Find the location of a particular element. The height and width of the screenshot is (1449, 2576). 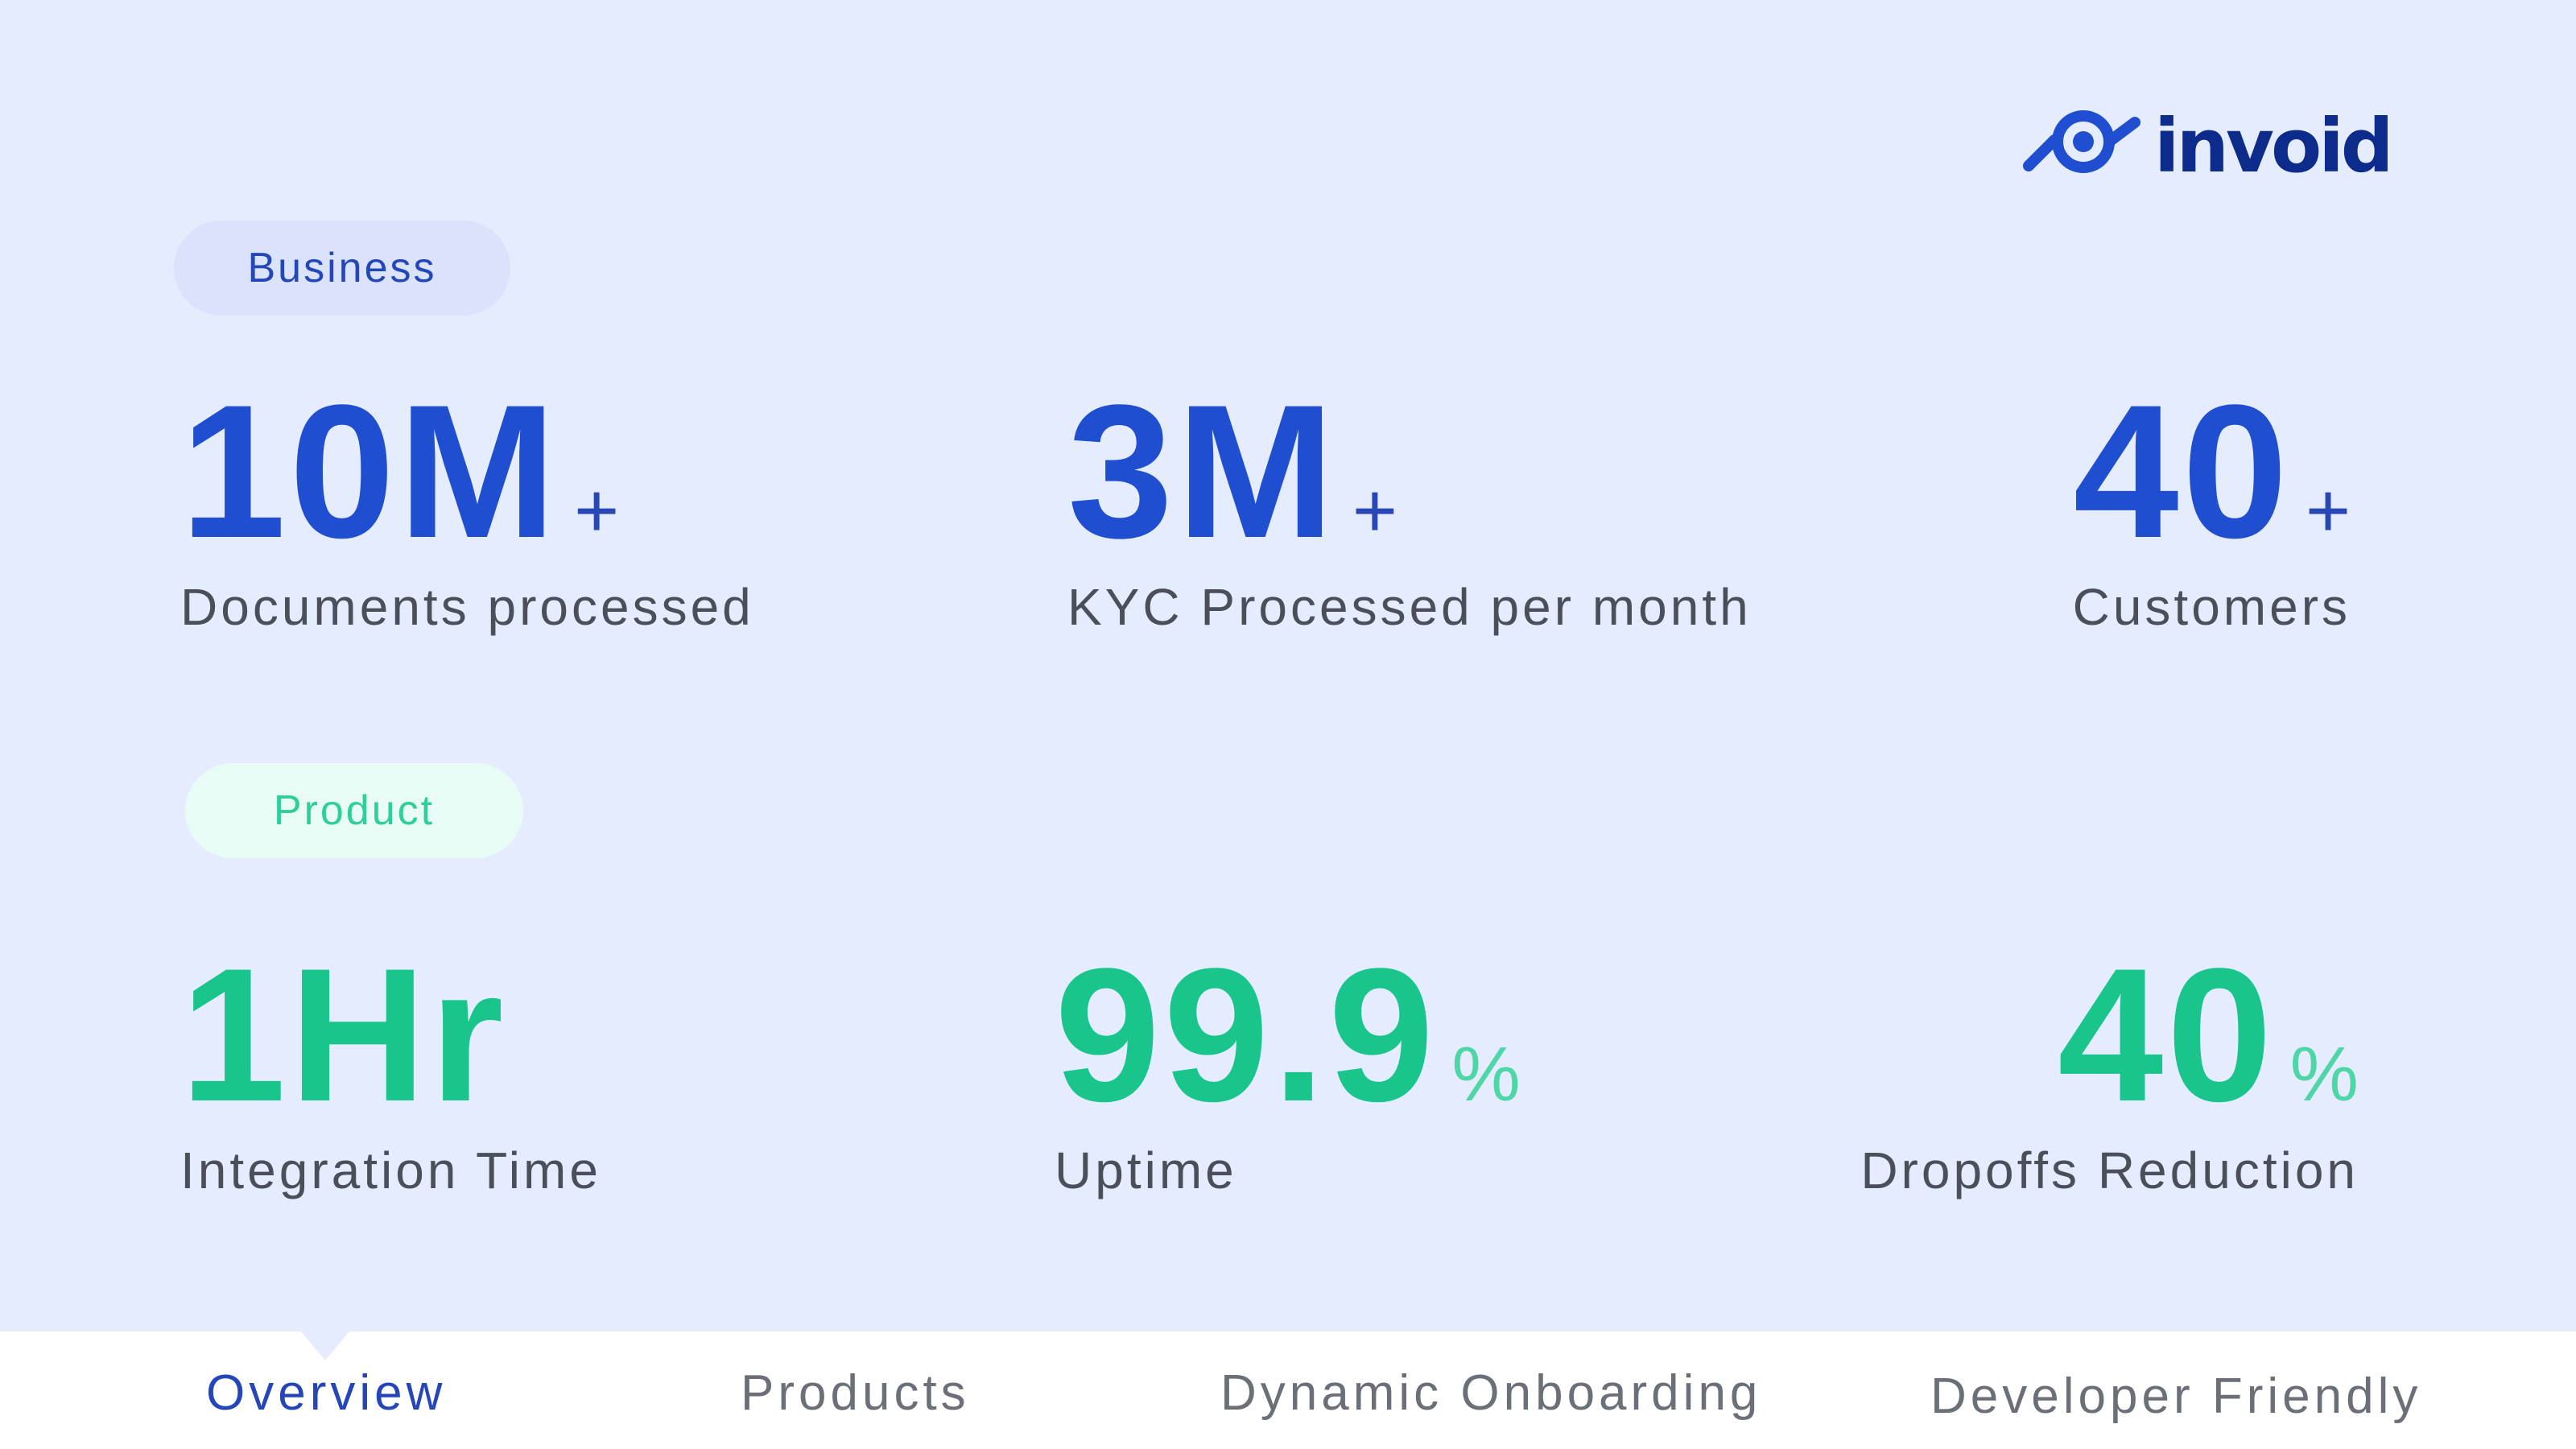

tab-developer-friendly: Developer Friendly is located at coordinates (2176, 1396).